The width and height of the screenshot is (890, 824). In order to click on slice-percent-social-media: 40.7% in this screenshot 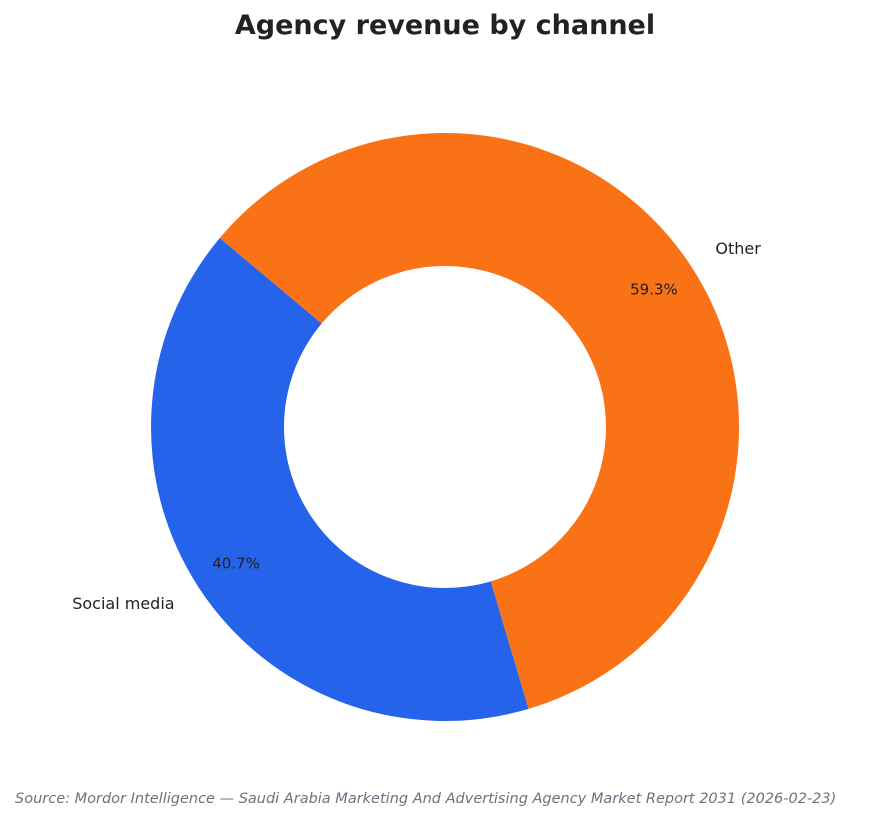, I will do `click(236, 564)`.